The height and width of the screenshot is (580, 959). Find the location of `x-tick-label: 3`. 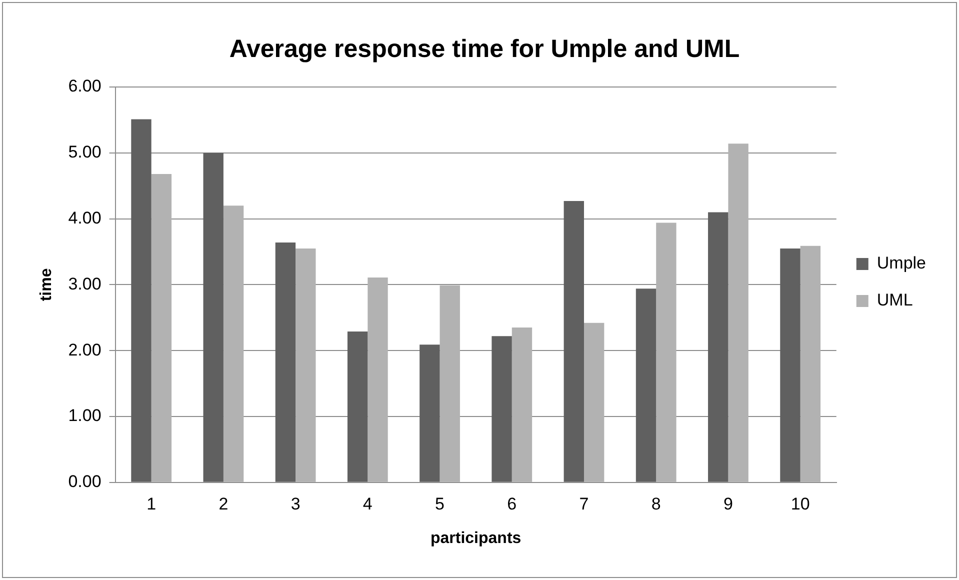

x-tick-label: 3 is located at coordinates (295, 504).